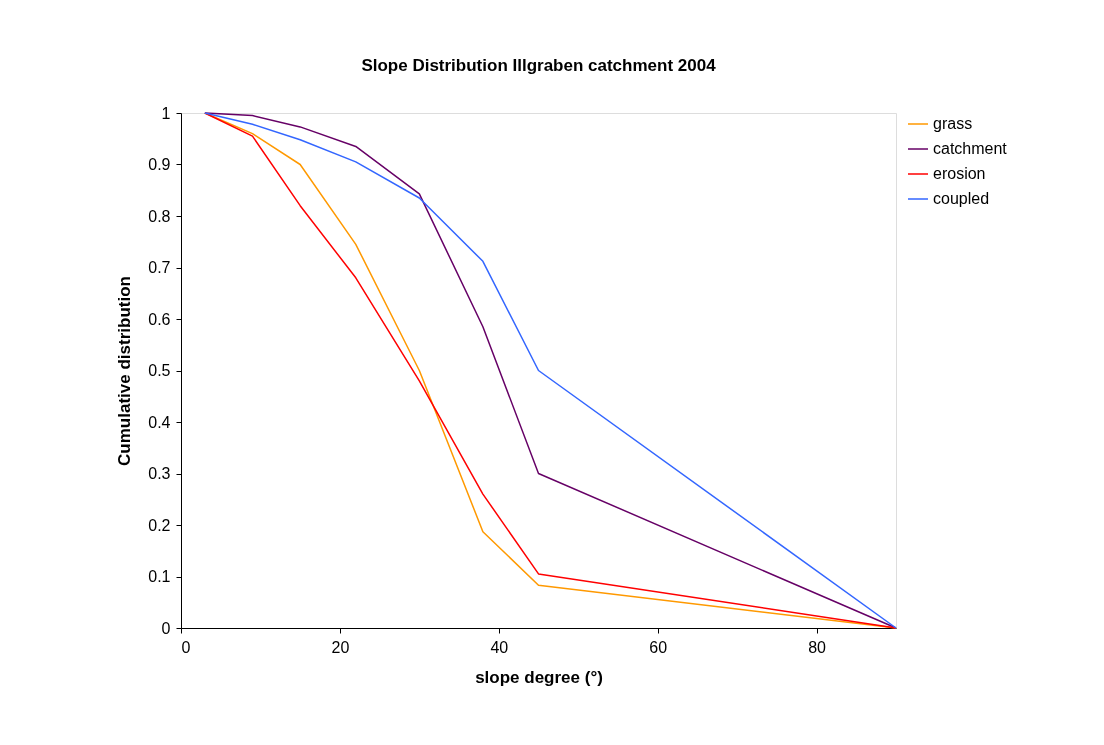  I want to click on legend-label: grass, so click(953, 123).